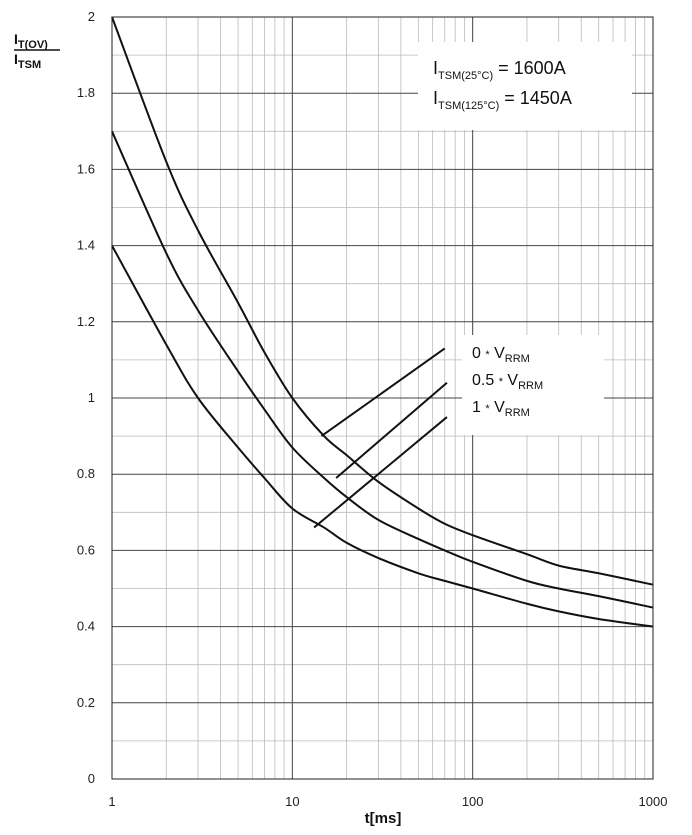 The image size is (692, 835). Describe the element at coordinates (91, 16) in the screenshot. I see `y-tick-label: 2` at that location.